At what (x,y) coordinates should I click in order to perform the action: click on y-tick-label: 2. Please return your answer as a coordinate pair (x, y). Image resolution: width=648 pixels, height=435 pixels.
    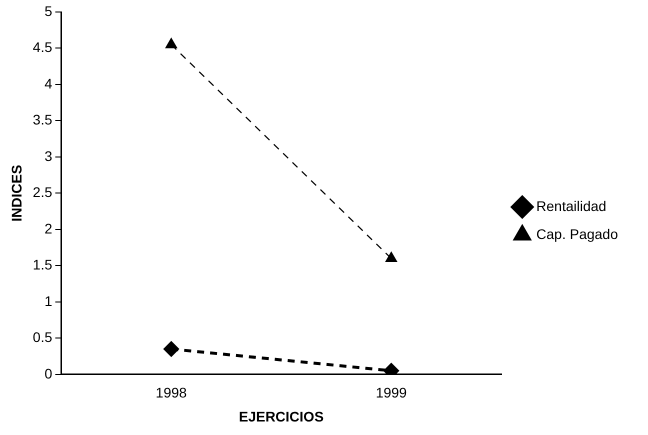
    Looking at the image, I should click on (48, 228).